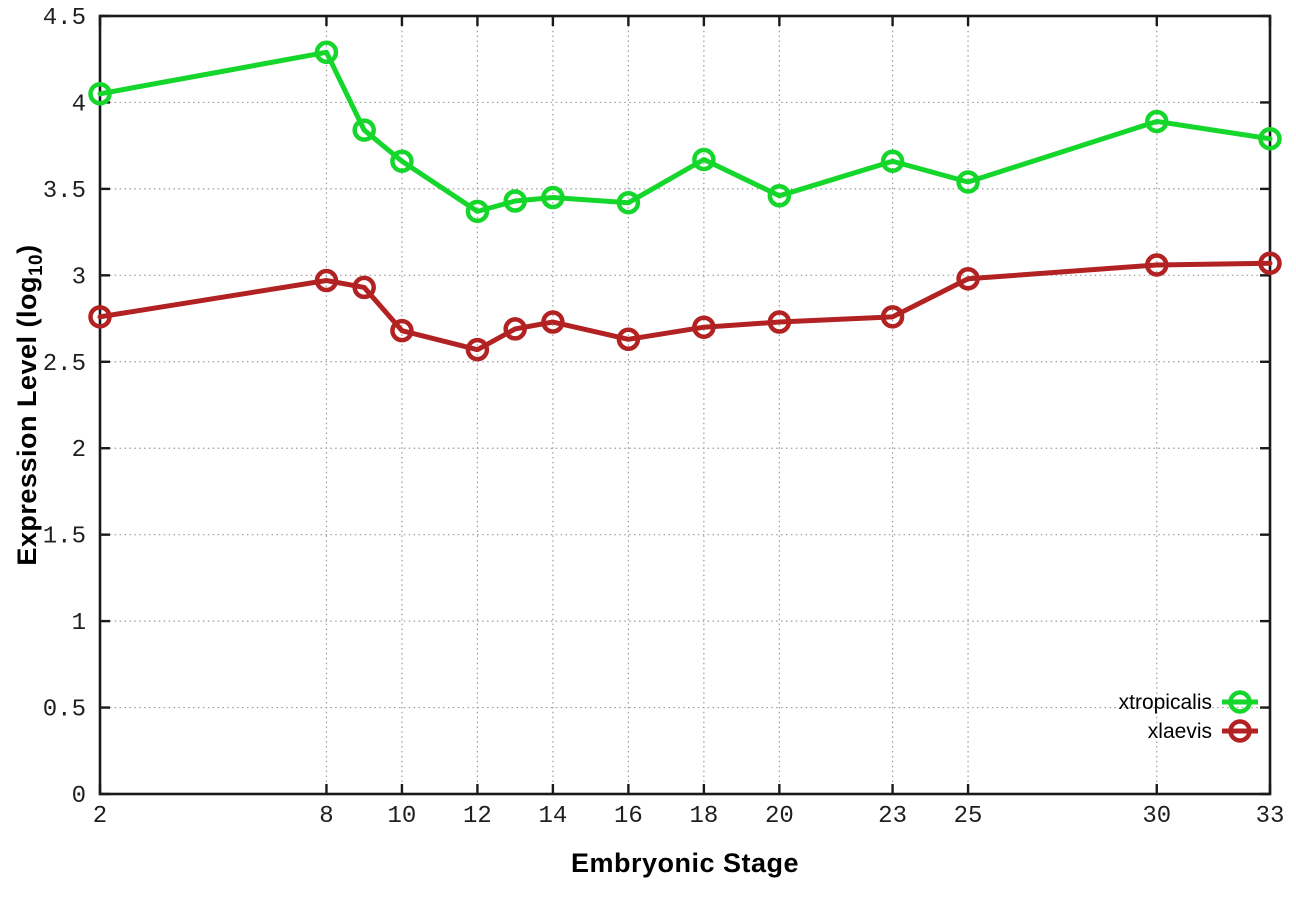 The image size is (1296, 907). What do you see at coordinates (64, 18) in the screenshot?
I see `y-tick-label: 4.5` at bounding box center [64, 18].